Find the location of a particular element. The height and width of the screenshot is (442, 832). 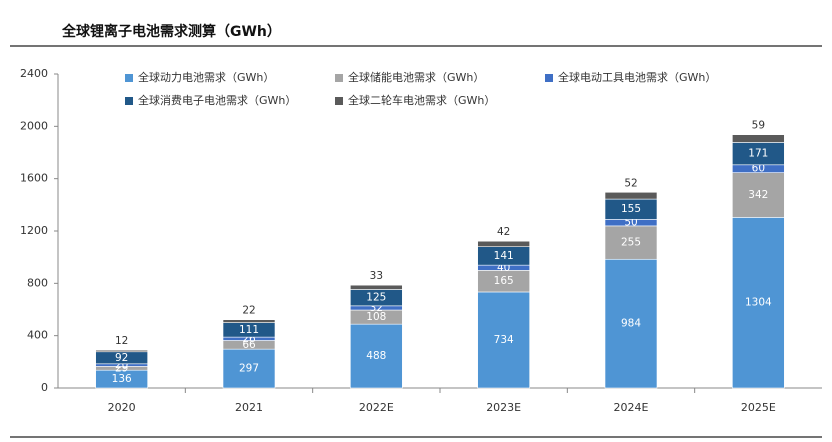

data-label: 141 is located at coordinates (504, 256).